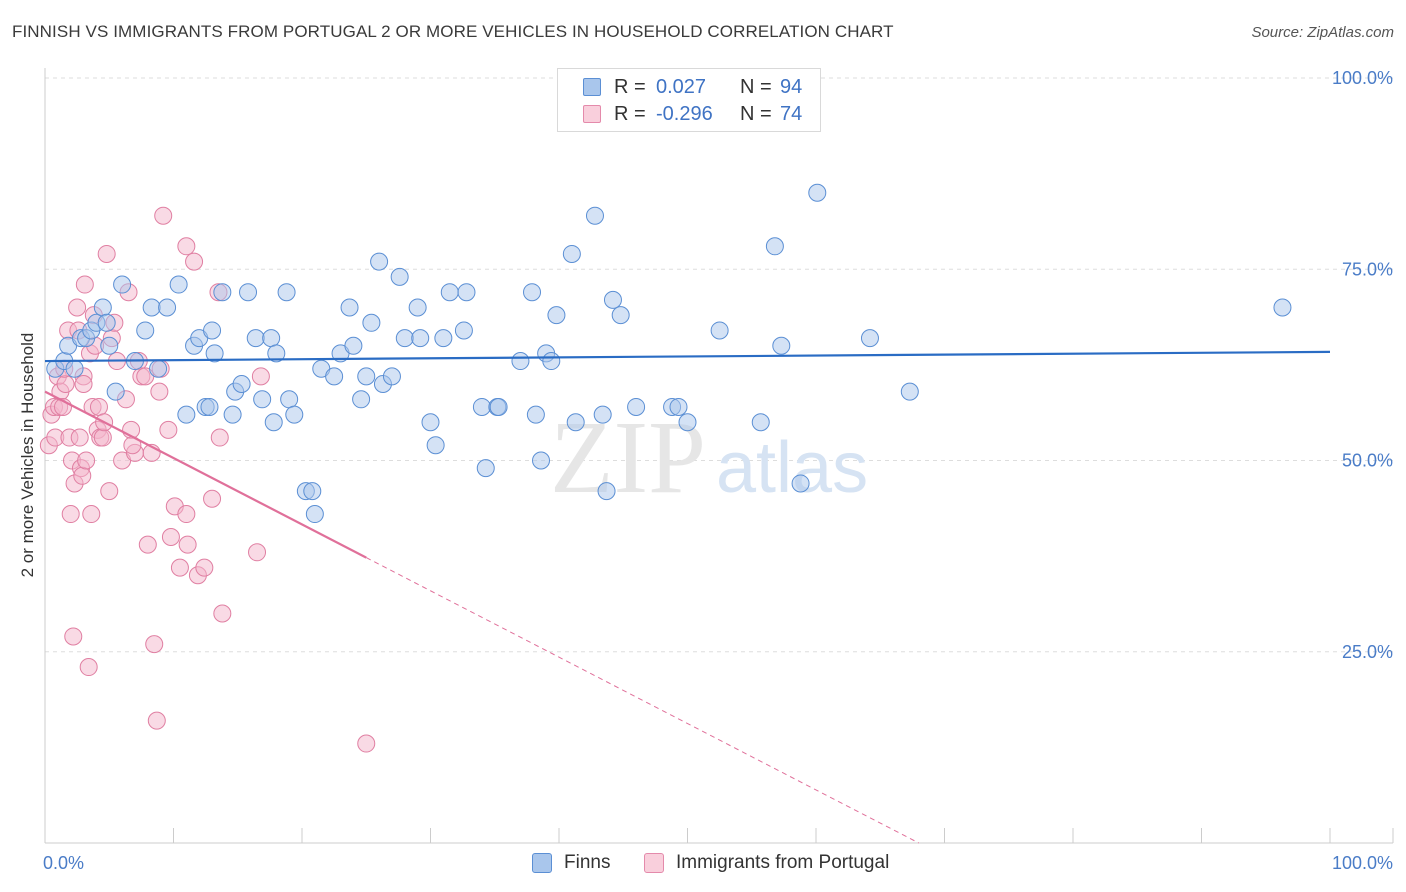 The height and width of the screenshot is (892, 1406). I want to click on finns-trend-line, so click(687, 356).